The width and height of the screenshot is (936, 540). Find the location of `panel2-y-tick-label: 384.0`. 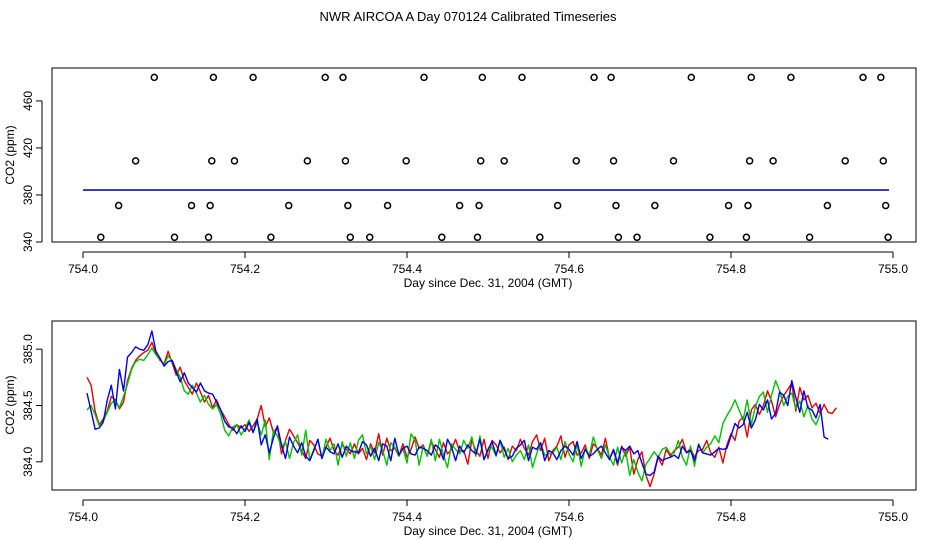

panel2-y-tick-label: 384.0 is located at coordinates (28, 461).